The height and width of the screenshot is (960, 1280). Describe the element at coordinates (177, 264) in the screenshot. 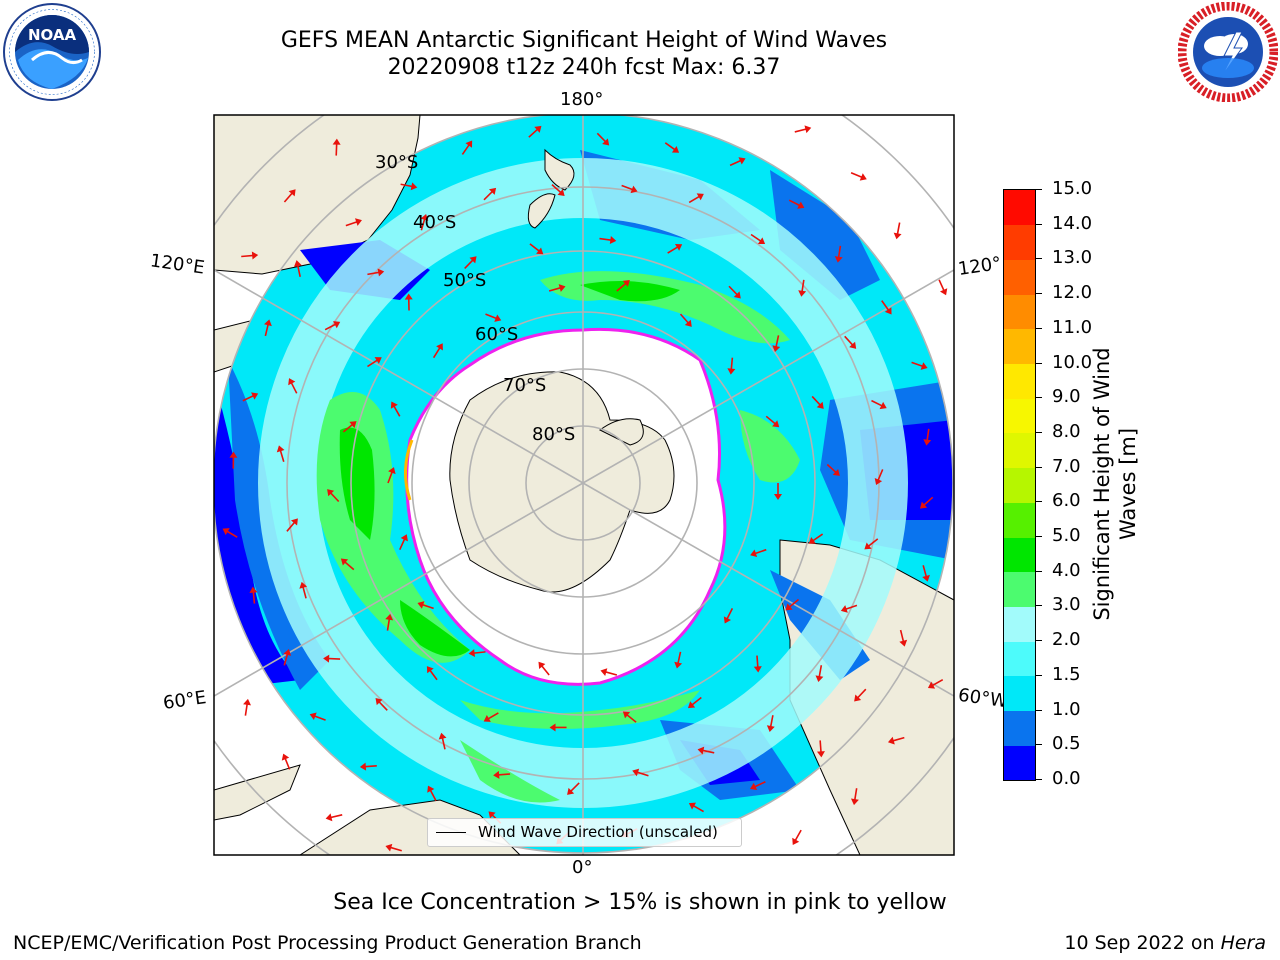

I see `lon-label-upper-left: 120°E` at that location.